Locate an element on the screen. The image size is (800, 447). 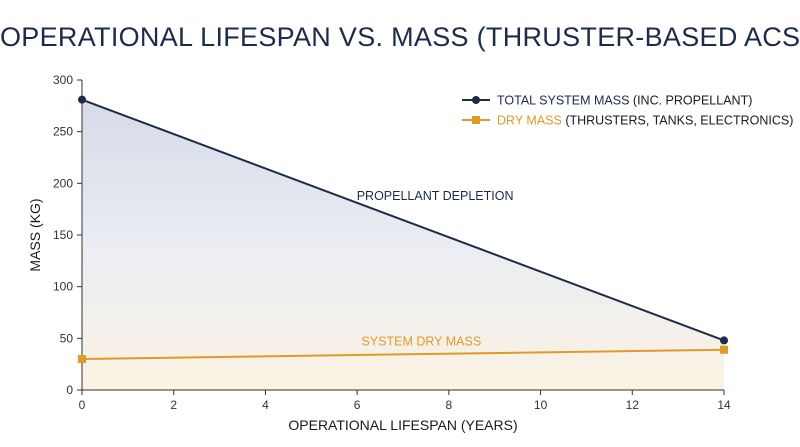
y-tick-label: 300 is located at coordinates (63, 80).